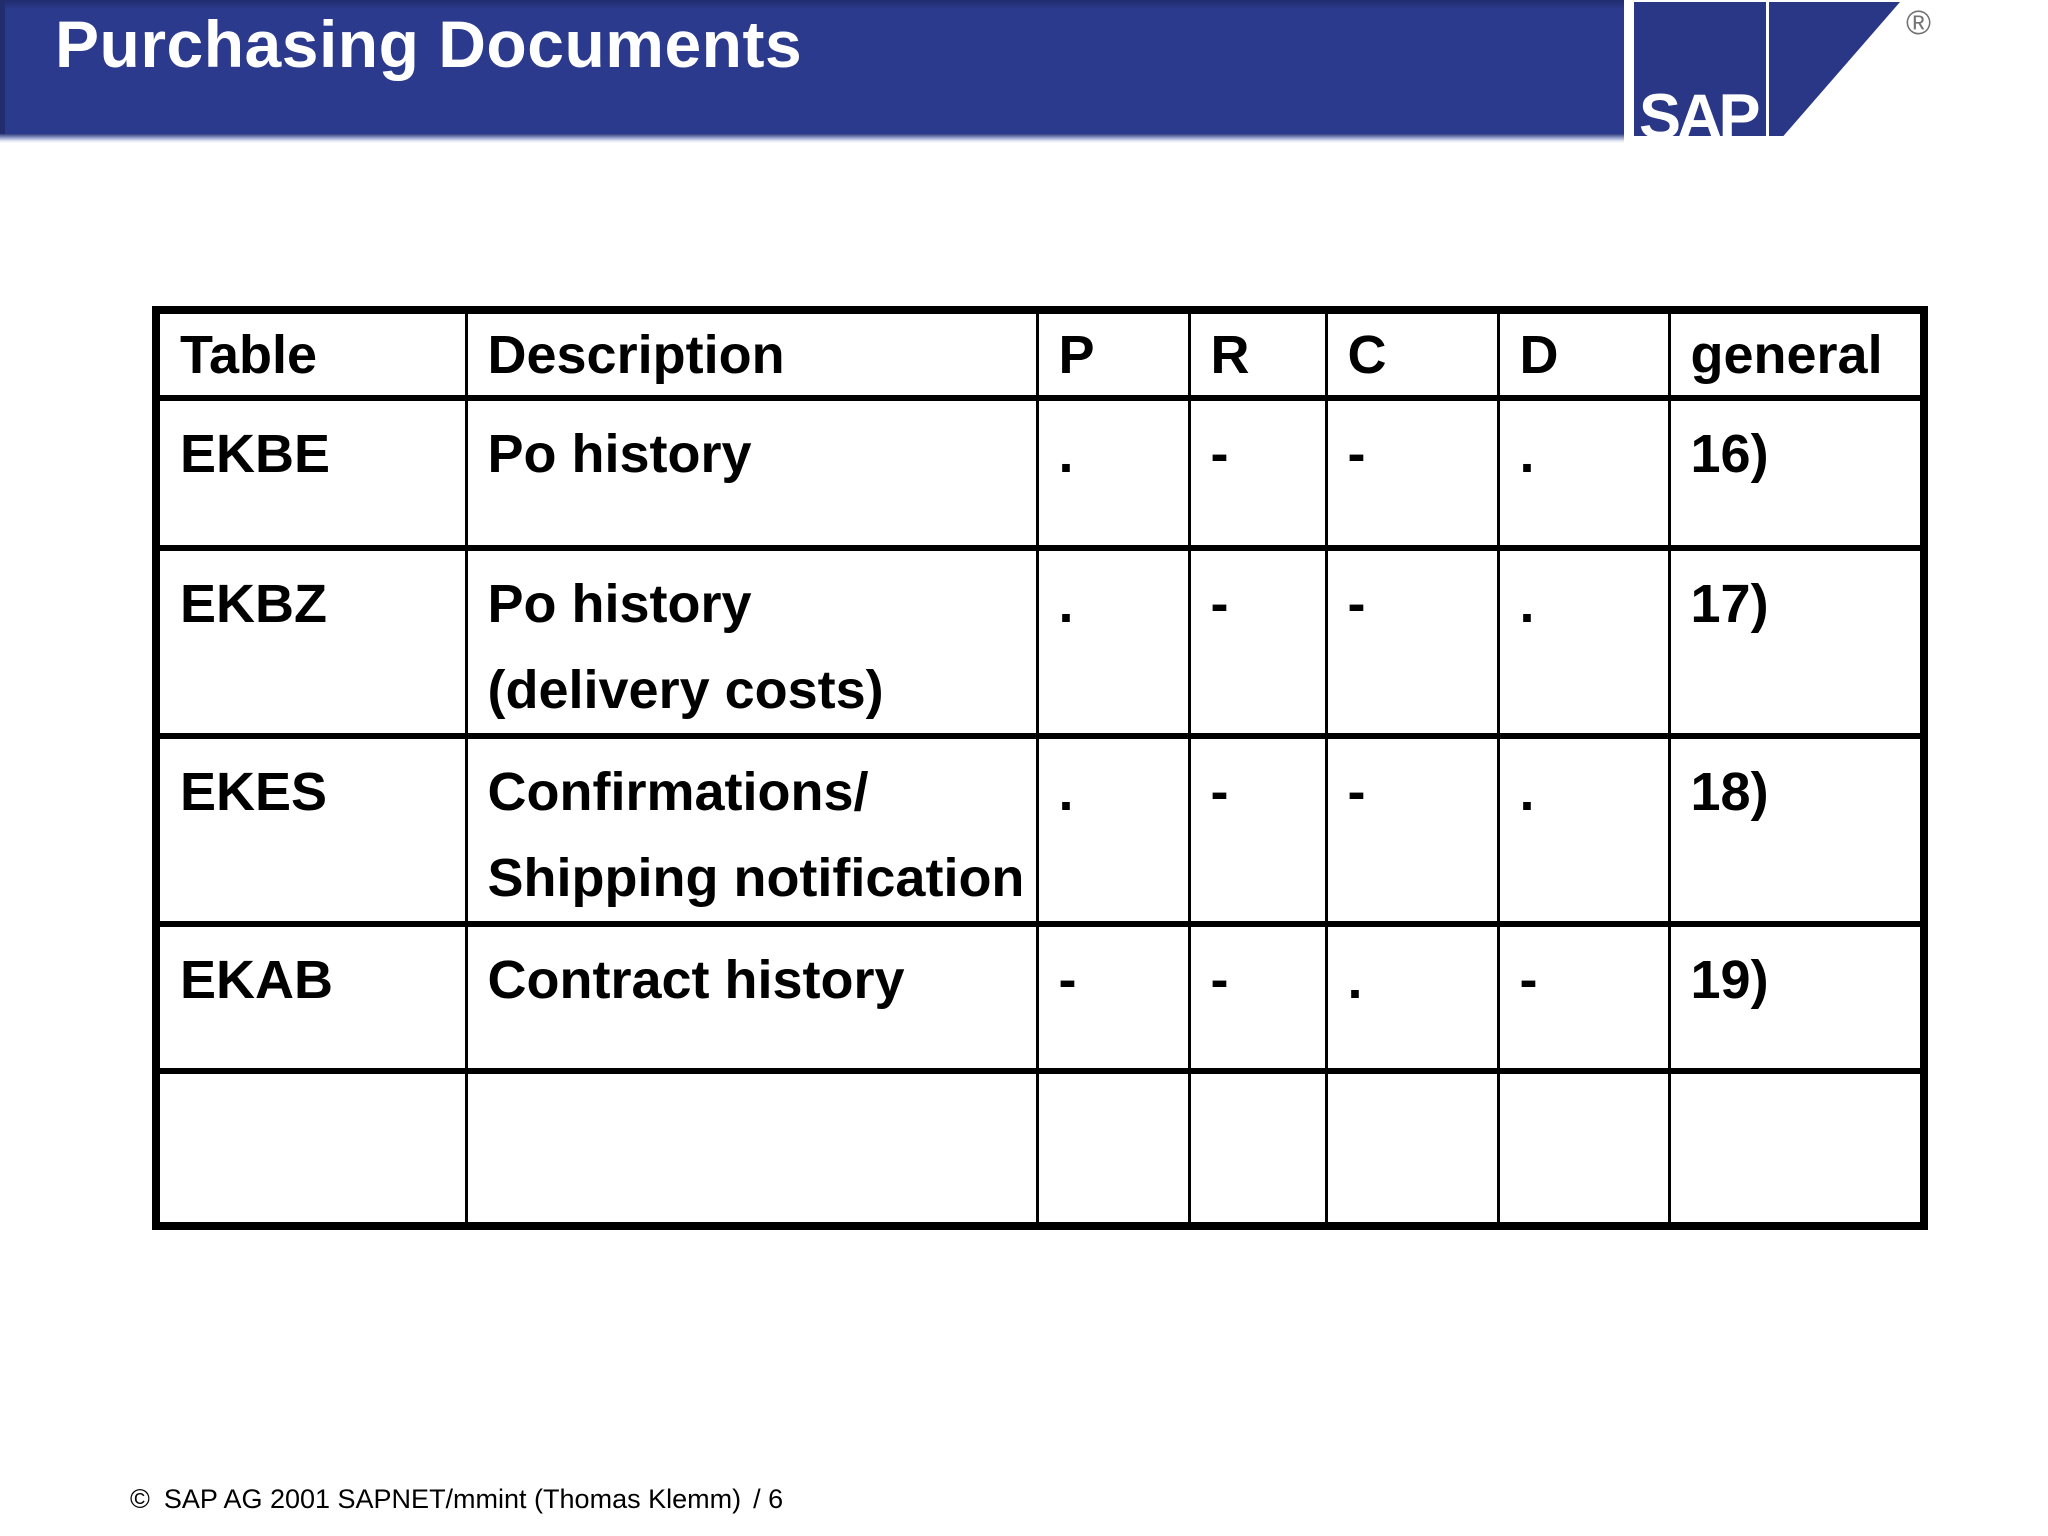  I want to click on cell-general-ref, so click(1796, 1148).